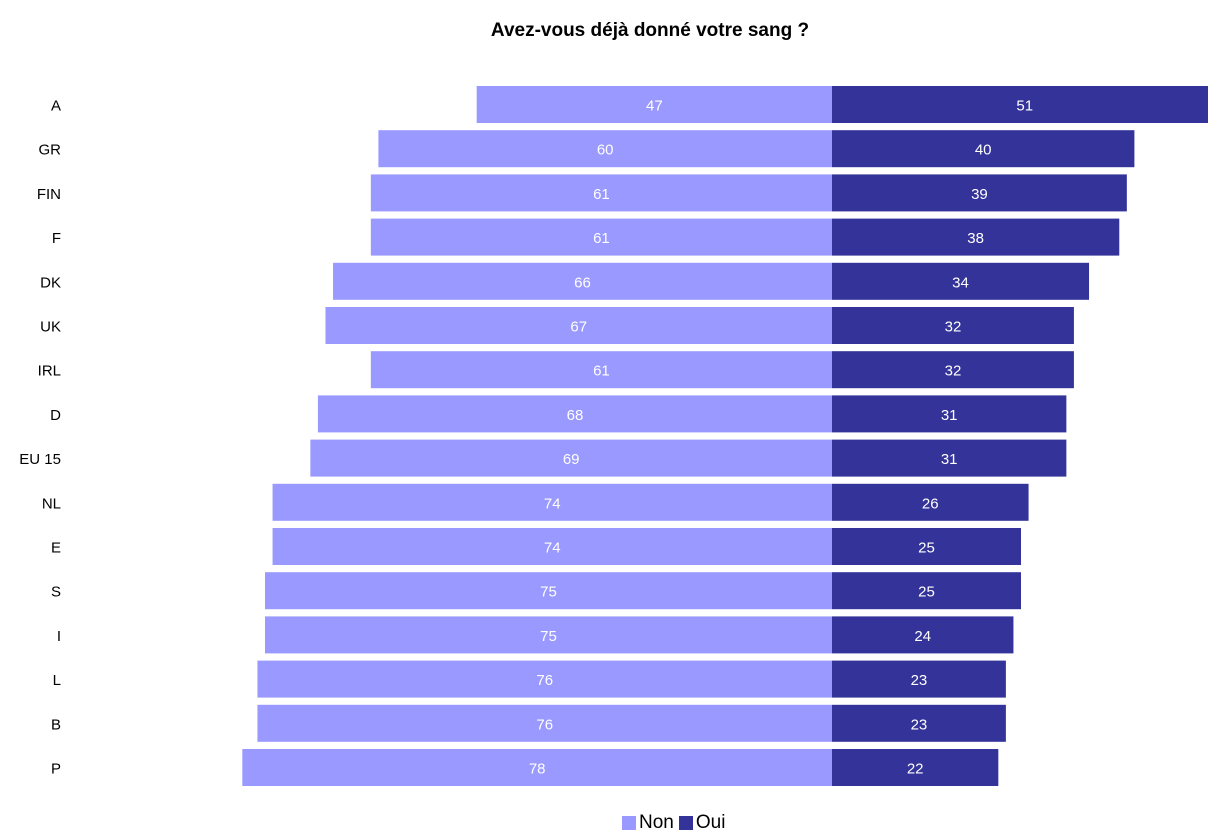 The width and height of the screenshot is (1208, 834). What do you see at coordinates (59, 636) in the screenshot?
I see `category-label-i: I` at bounding box center [59, 636].